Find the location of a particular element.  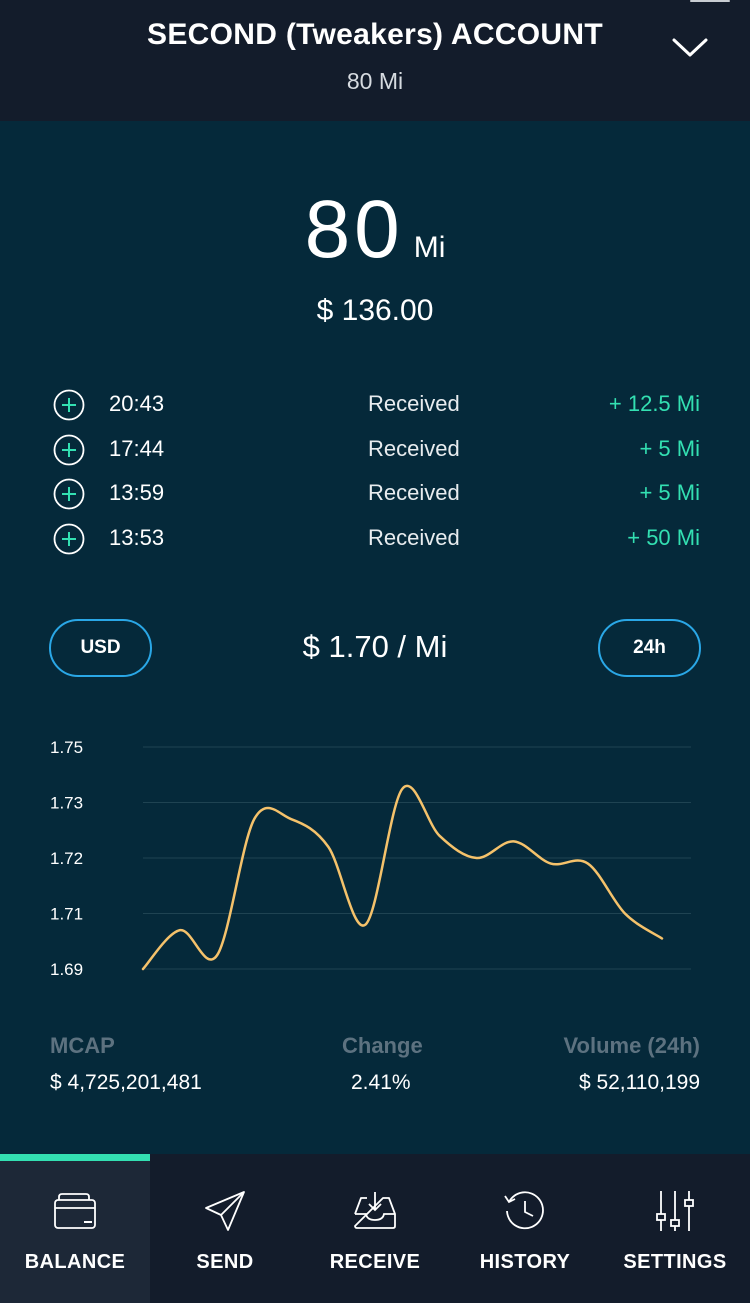

tab-label: BALANCE is located at coordinates (75, 1262).